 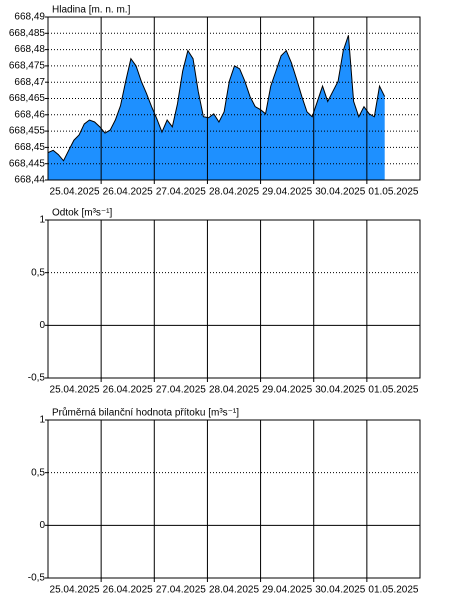 What do you see at coordinates (29, 82) in the screenshot?
I see `y-tick-label: 668,47` at bounding box center [29, 82].